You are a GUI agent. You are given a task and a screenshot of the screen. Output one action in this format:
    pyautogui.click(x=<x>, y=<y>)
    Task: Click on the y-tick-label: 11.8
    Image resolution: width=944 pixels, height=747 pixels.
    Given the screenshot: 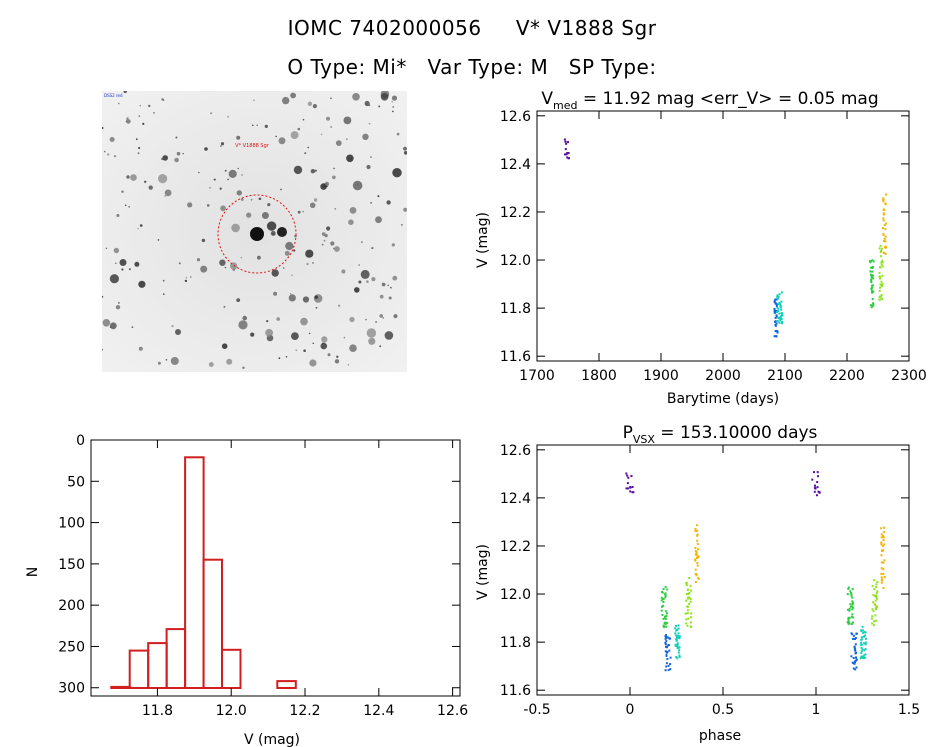 What is the action you would take?
    pyautogui.click(x=515, y=643)
    